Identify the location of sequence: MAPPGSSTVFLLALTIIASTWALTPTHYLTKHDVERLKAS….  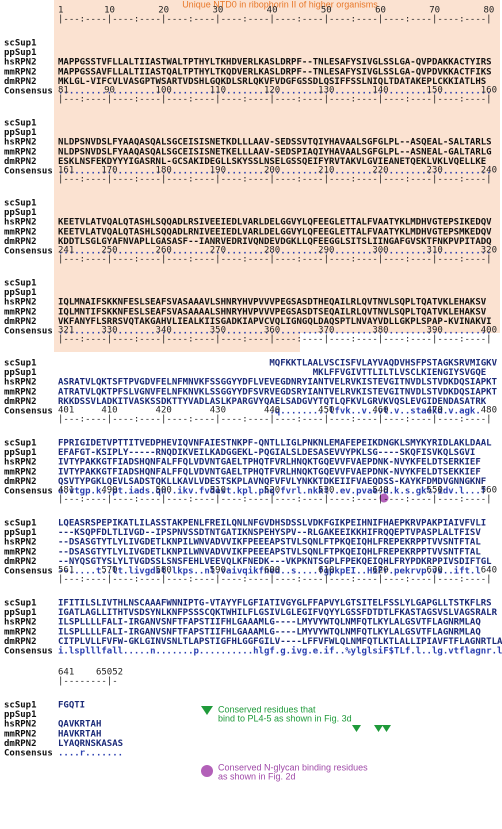
(275, 63).